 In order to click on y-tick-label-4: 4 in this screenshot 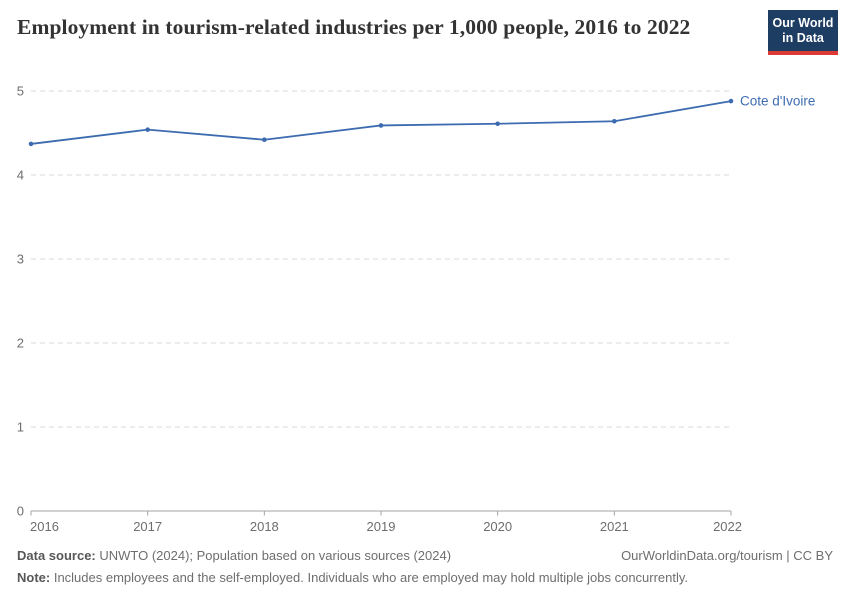, I will do `click(20, 175)`.